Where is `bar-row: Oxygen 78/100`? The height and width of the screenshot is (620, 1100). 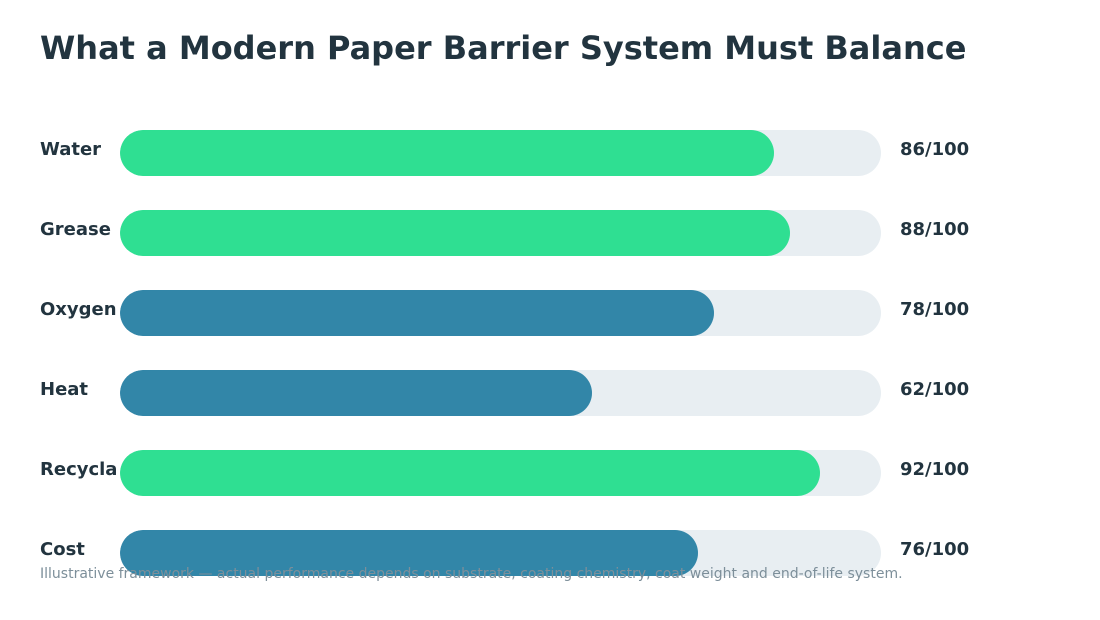 bar-row: Oxygen 78/100 is located at coordinates (550, 313).